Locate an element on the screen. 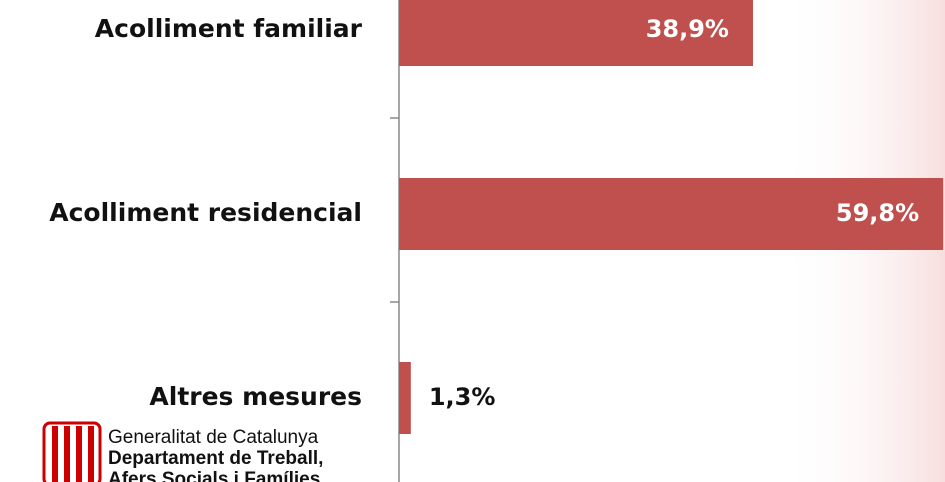 Image resolution: width=945 pixels, height=482 pixels. logo-text: Departament de Treball, is located at coordinates (215, 458).